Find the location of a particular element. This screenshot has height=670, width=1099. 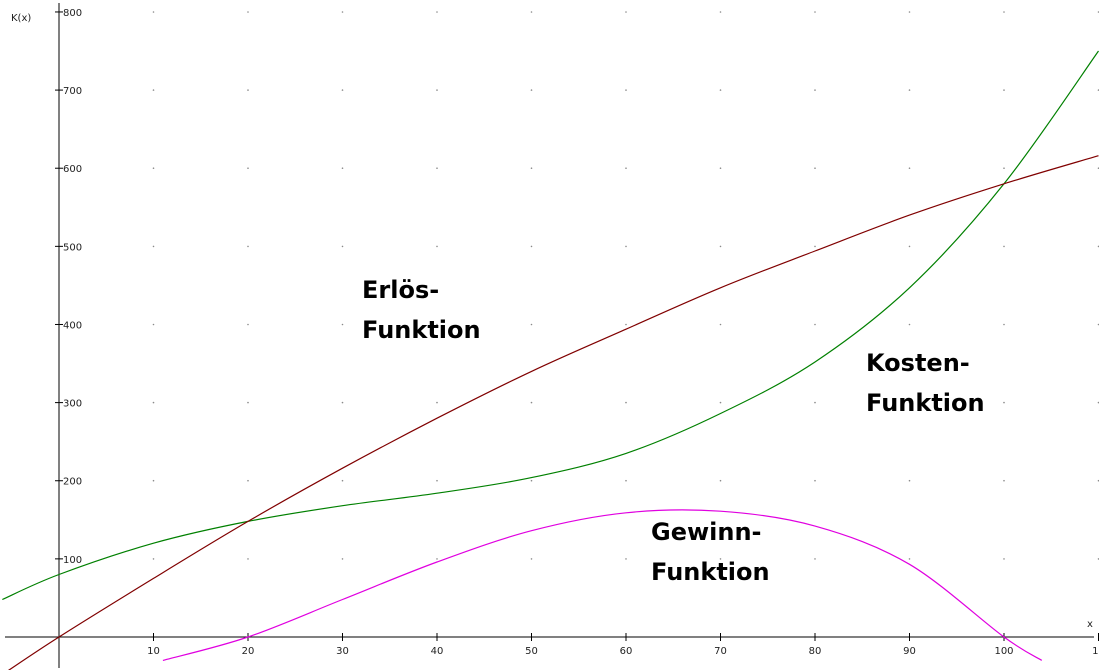

x-tick-label: 10 is located at coordinates (153, 651).